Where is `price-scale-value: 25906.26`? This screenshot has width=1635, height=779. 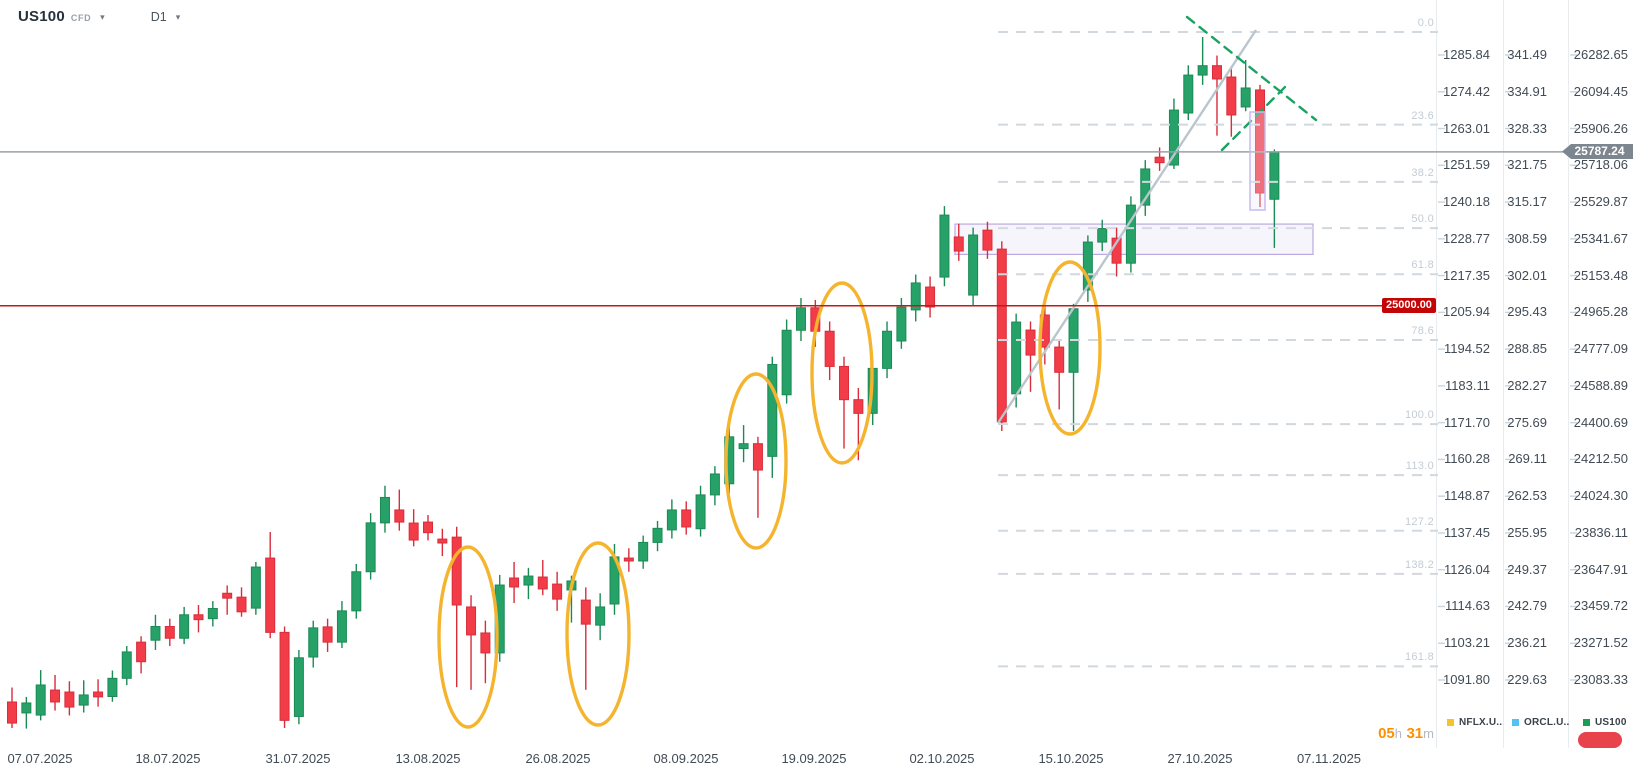 price-scale-value: 25906.26 is located at coordinates (1600, 128).